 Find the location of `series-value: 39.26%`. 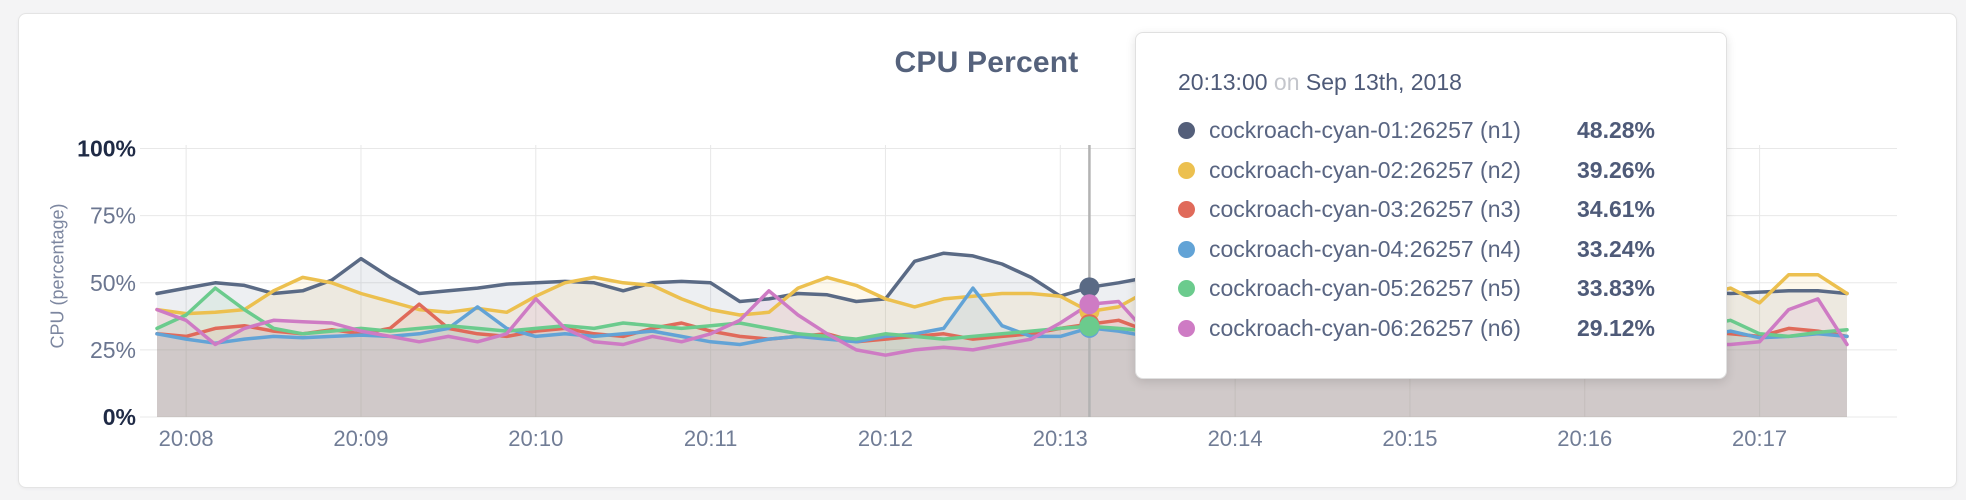

series-value: 39.26% is located at coordinates (1616, 169).